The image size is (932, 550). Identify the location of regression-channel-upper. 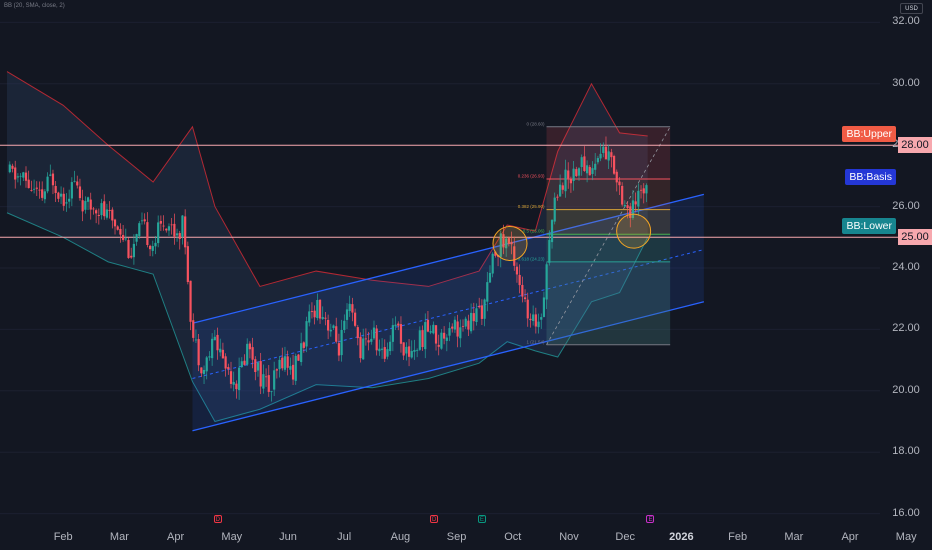
(448, 258).